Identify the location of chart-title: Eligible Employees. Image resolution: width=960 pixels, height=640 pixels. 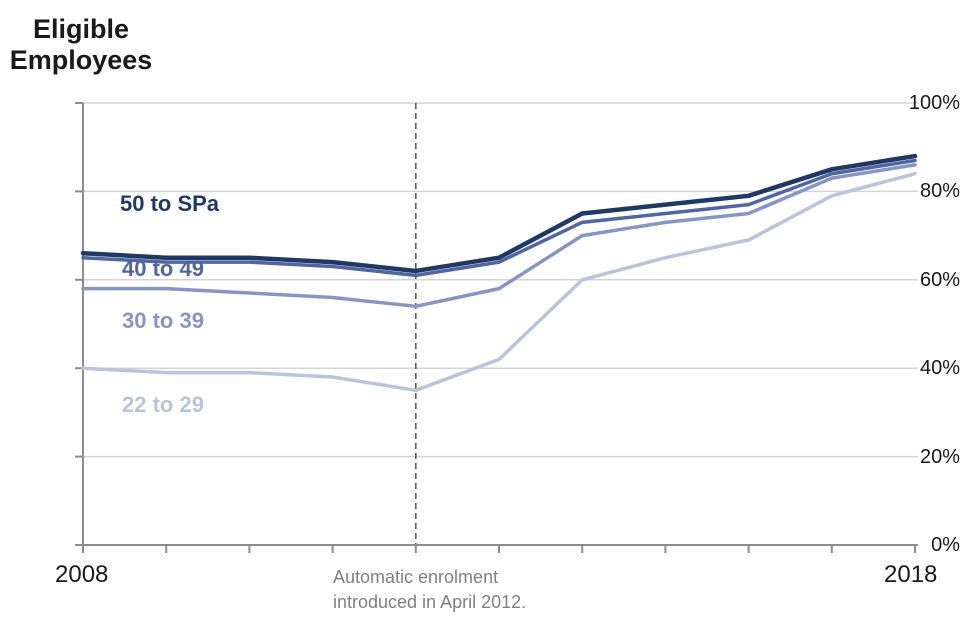
(81, 44).